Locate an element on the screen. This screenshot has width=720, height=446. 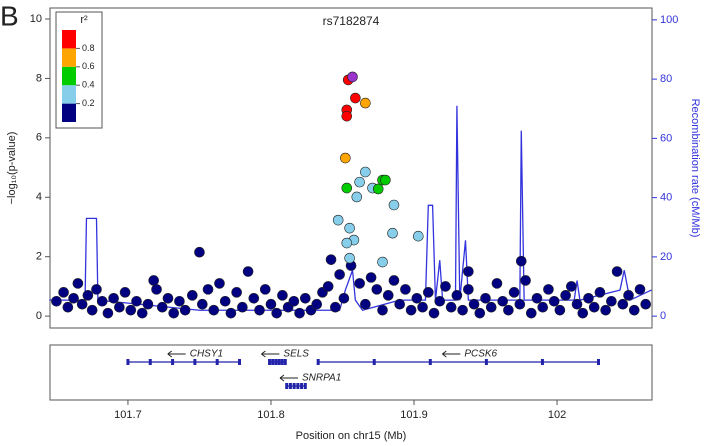
y-tick-label: 10 is located at coordinates (36, 19).